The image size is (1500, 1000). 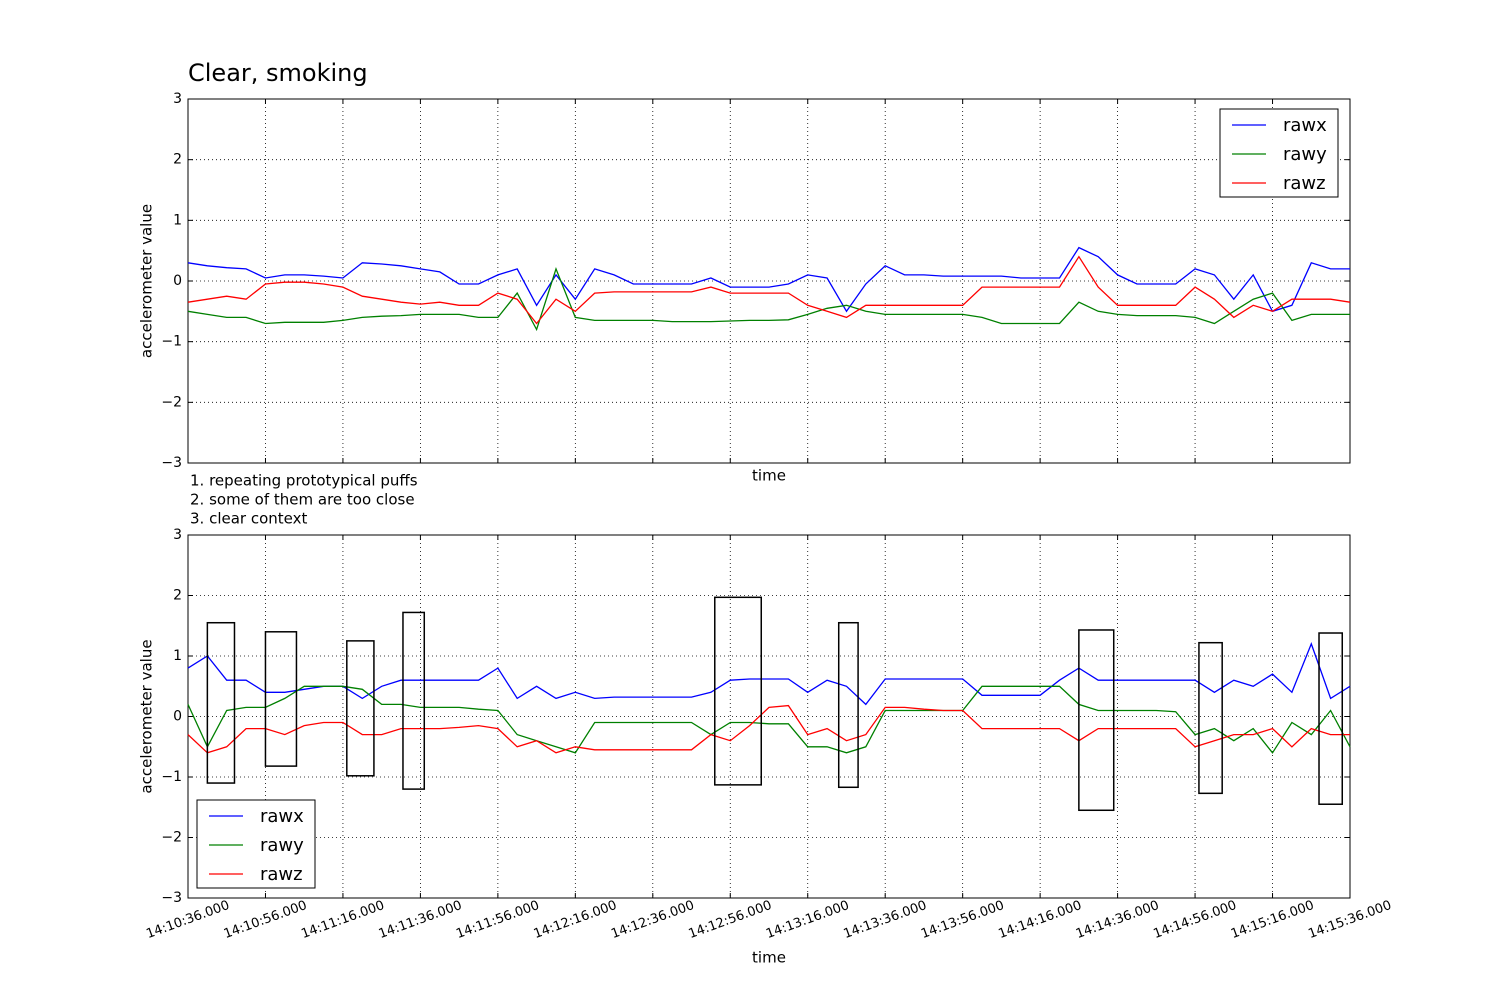 What do you see at coordinates (1272, 920) in the screenshot?
I see `x-tick-label: 14:15:16.000` at bounding box center [1272, 920].